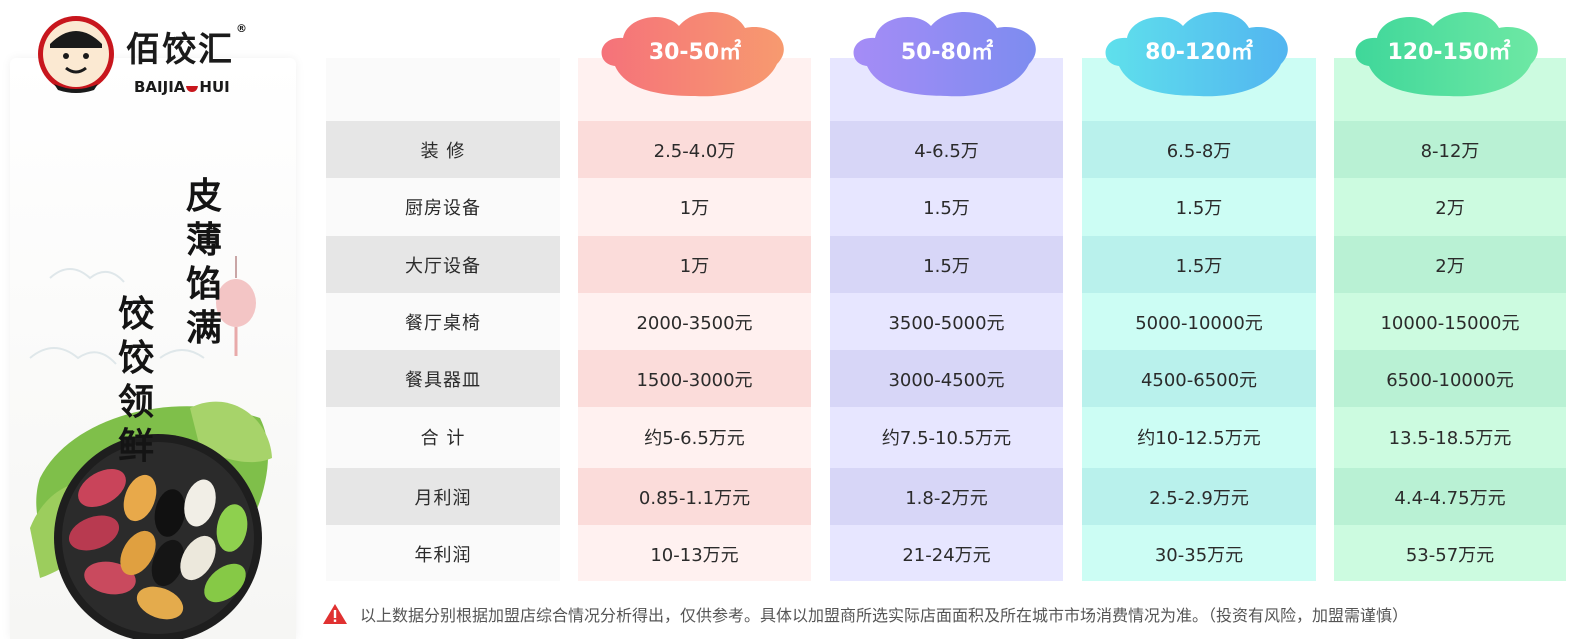  I want to click on value-cell: 0.85-1.1万元, so click(694, 496).